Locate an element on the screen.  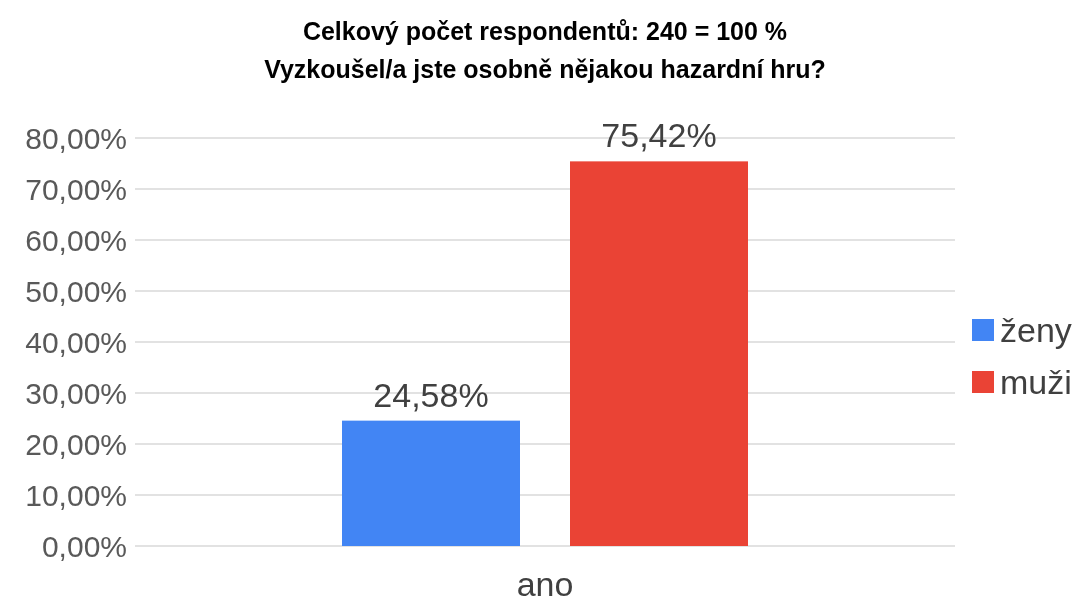
y-tick-label: 30,00% is located at coordinates (76, 393).